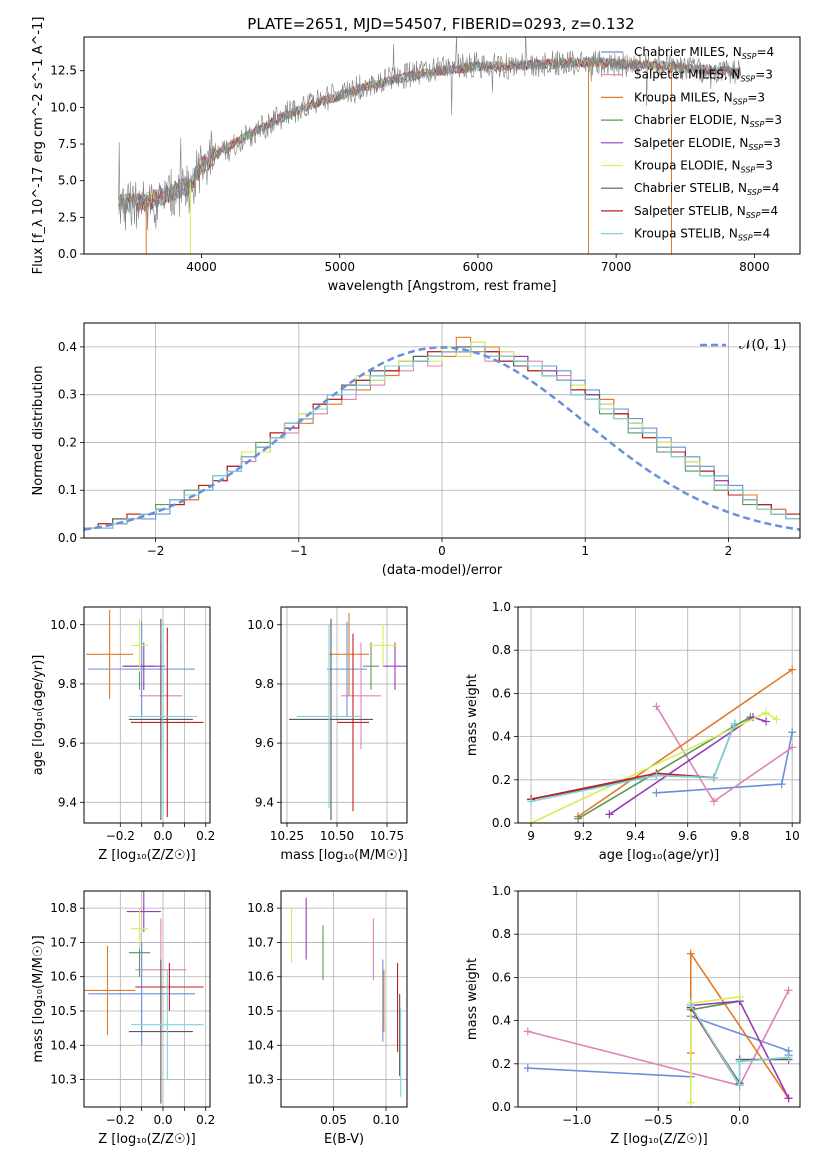 This screenshot has height=1170, width=819. What do you see at coordinates (704, 53) in the screenshot?
I see `legend-label: Chabrier MILES, NSSP=4` at bounding box center [704, 53].